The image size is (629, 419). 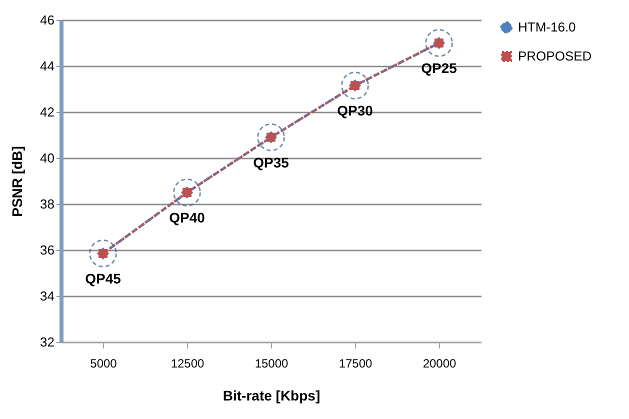 What do you see at coordinates (271, 396) in the screenshot?
I see `x-axis-title: Bit-rate [Kbps]` at bounding box center [271, 396].